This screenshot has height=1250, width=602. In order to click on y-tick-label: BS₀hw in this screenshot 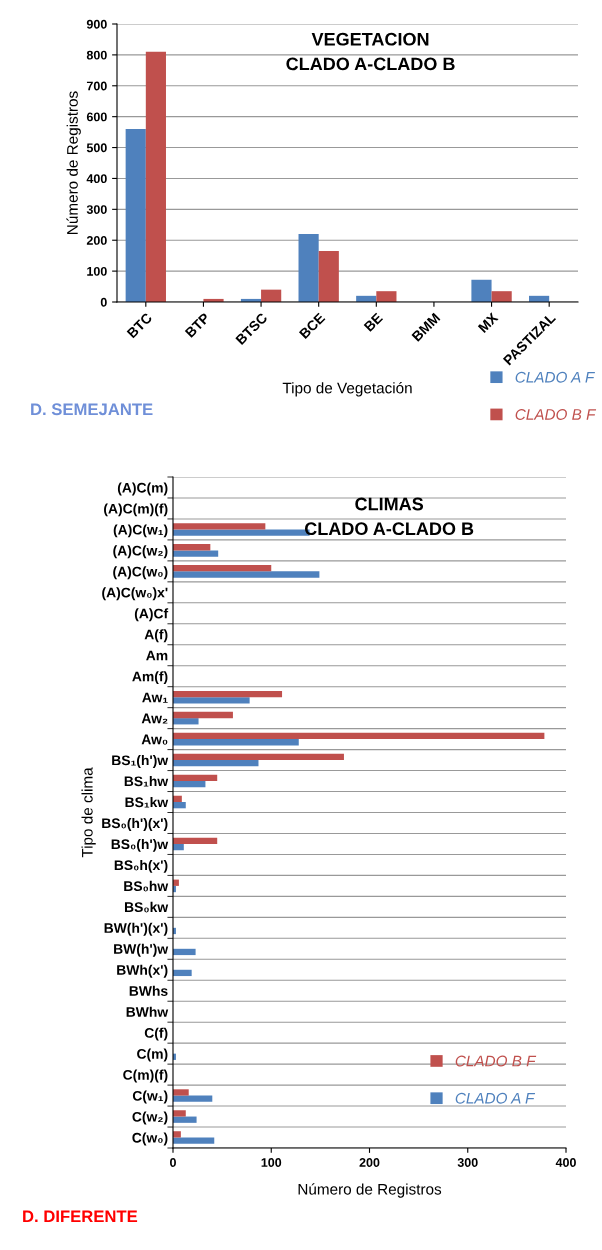, I will do `click(146, 886)`.